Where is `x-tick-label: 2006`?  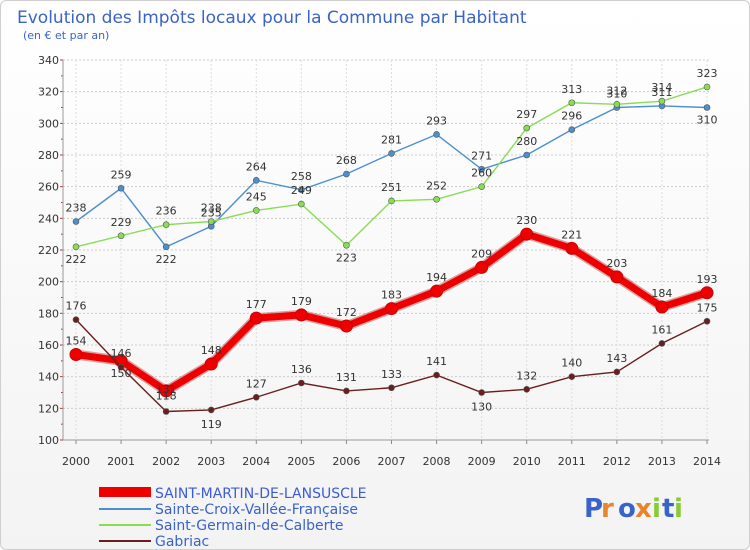 x-tick-label: 2006 is located at coordinates (346, 461).